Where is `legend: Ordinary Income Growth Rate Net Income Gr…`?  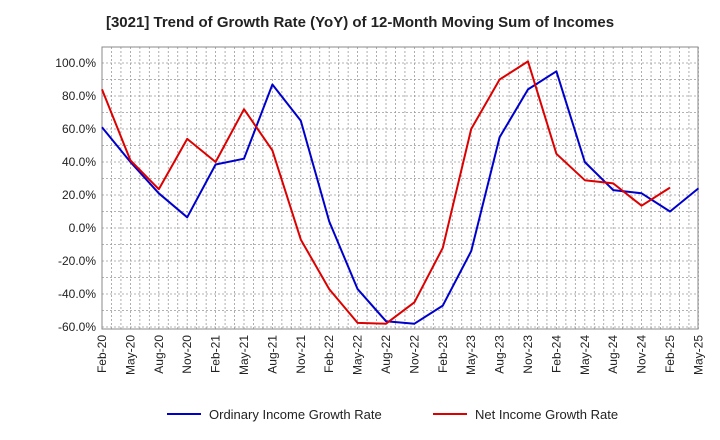
legend: Ordinary Income Growth Rate Net Income Gr… is located at coordinates (392, 414).